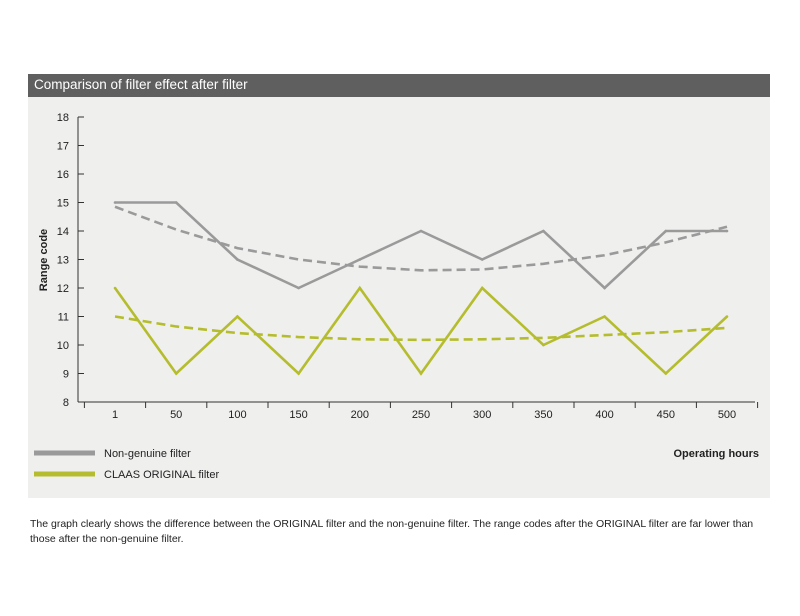  What do you see at coordinates (63, 204) in the screenshot?
I see `y-tick-label: 15` at bounding box center [63, 204].